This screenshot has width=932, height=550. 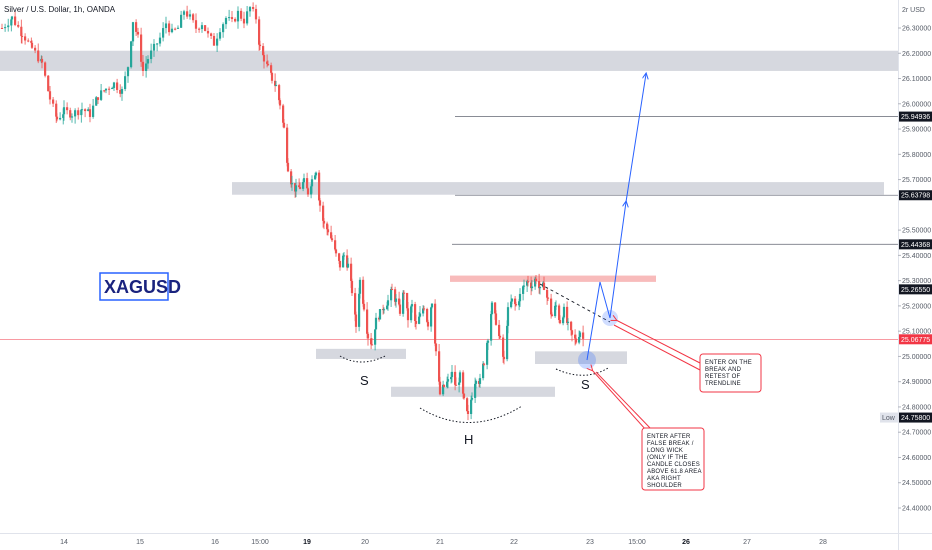 What do you see at coordinates (674, 472) in the screenshot?
I see `svg-text: ABOVE 61.8 AREA` at bounding box center [674, 472].